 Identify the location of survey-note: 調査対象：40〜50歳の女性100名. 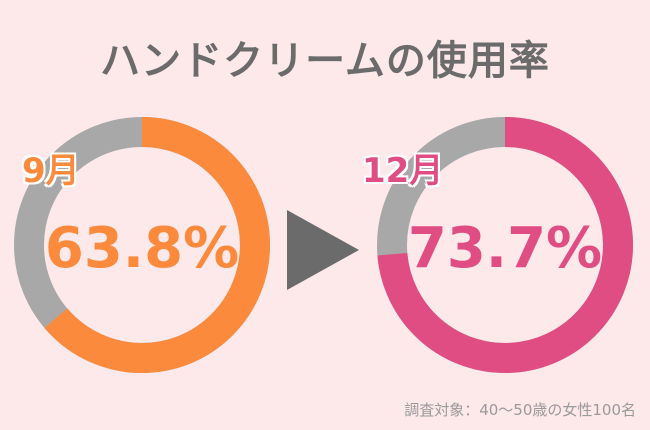
(520, 410).